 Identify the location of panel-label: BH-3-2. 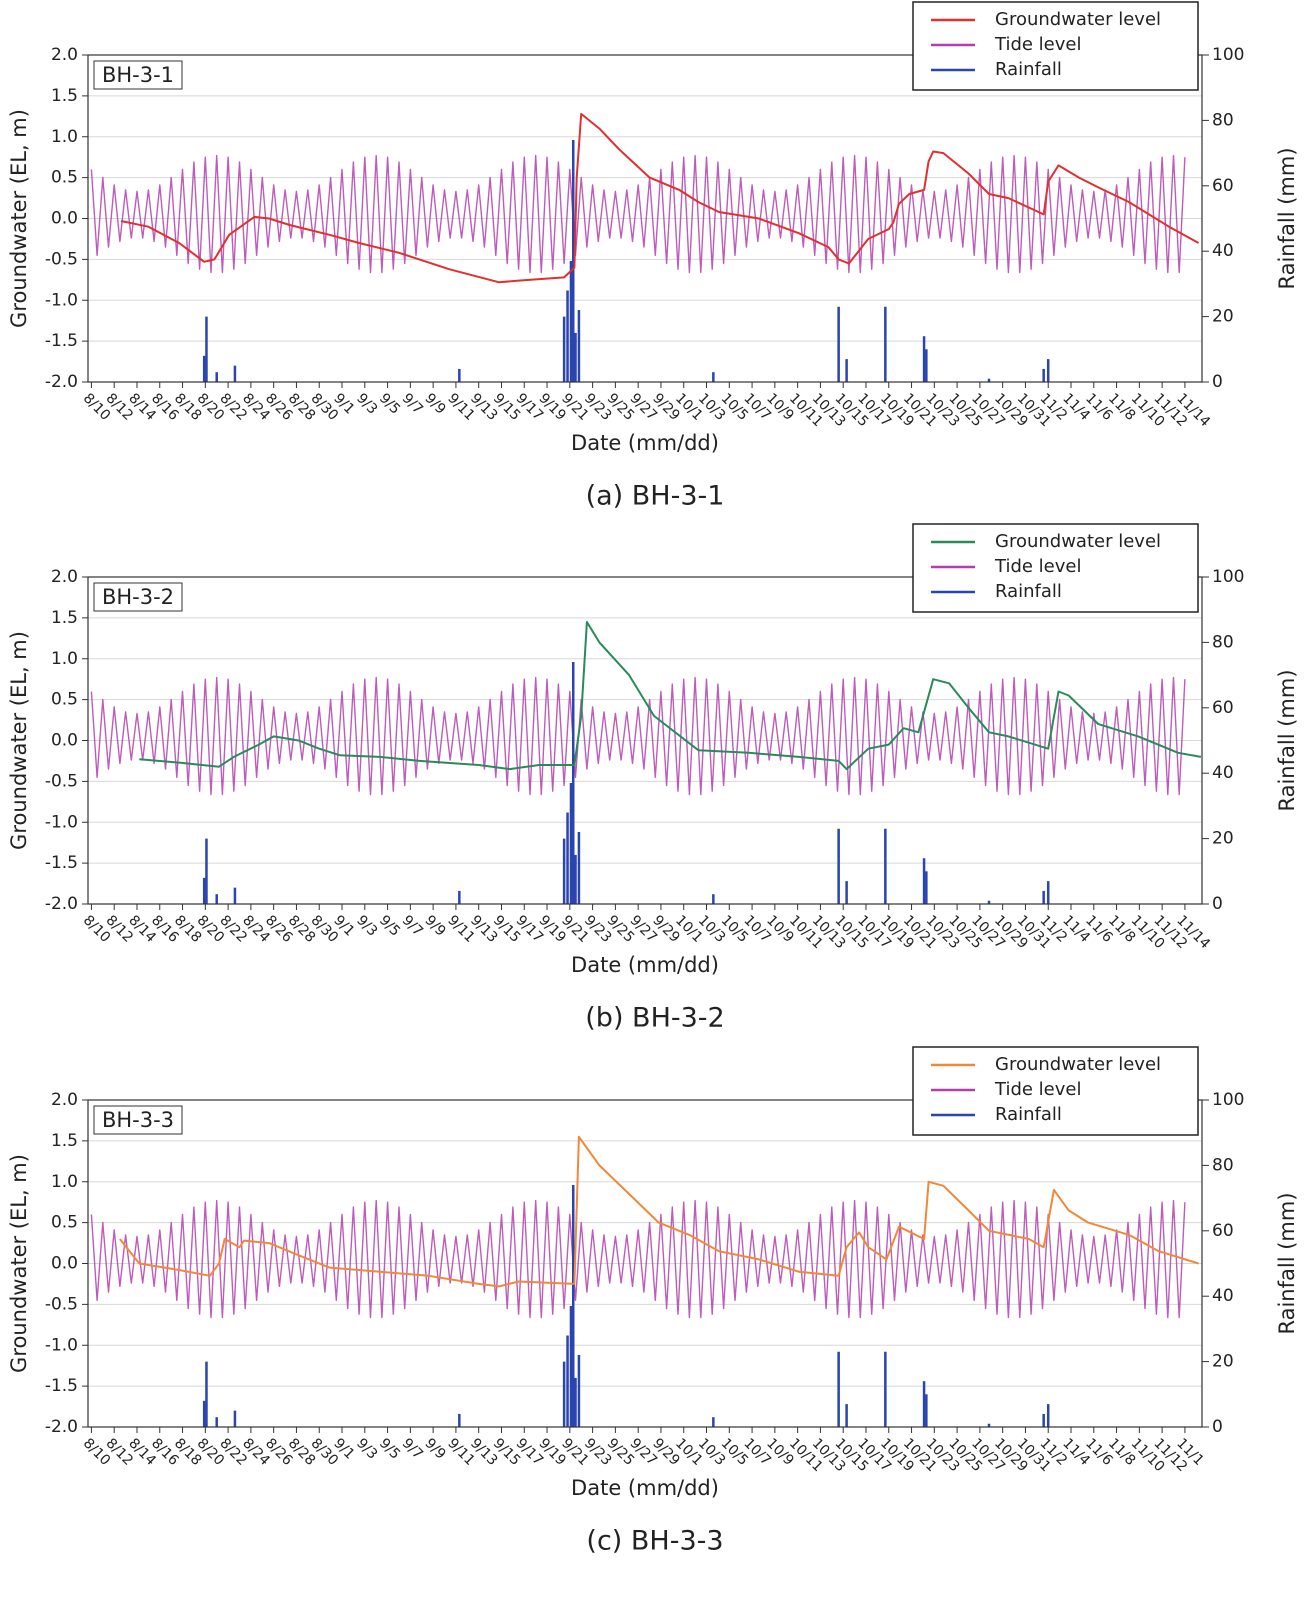
(138, 597).